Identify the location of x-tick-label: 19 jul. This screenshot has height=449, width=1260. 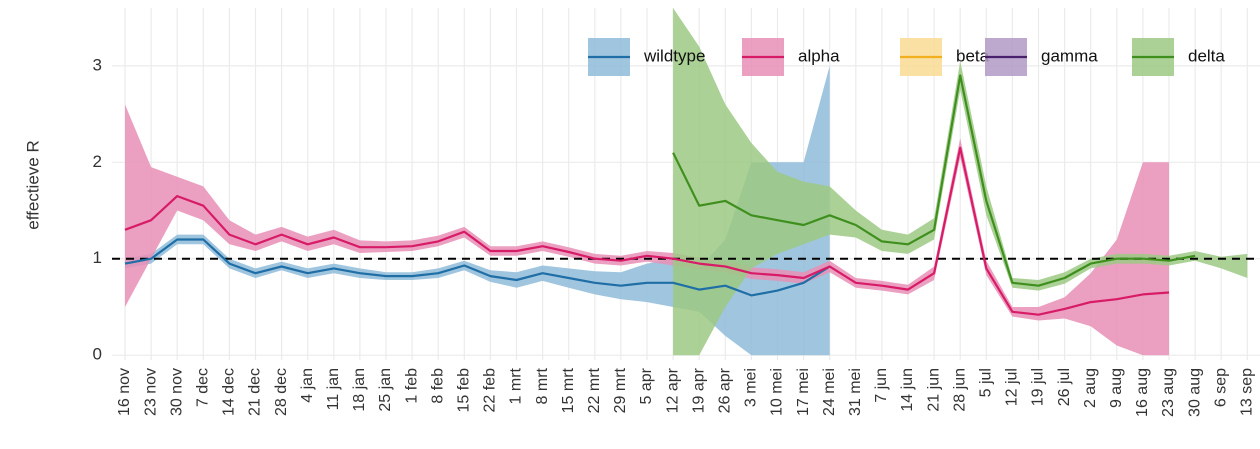
(1038, 387).